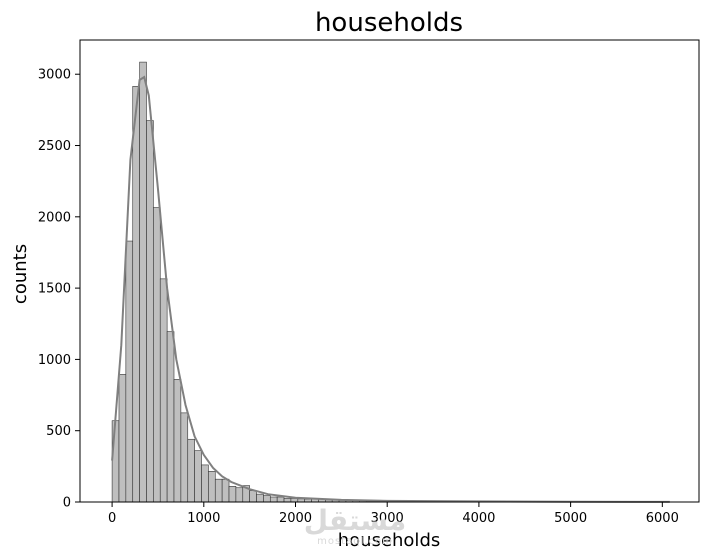 Image resolution: width=709 pixels, height=560 pixels. Describe the element at coordinates (203, 518) in the screenshot. I see `x-tick-label: 1000` at that location.